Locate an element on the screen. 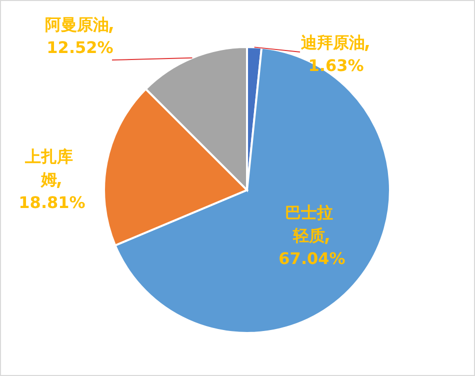  data-label: 1.63% is located at coordinates (336, 65).